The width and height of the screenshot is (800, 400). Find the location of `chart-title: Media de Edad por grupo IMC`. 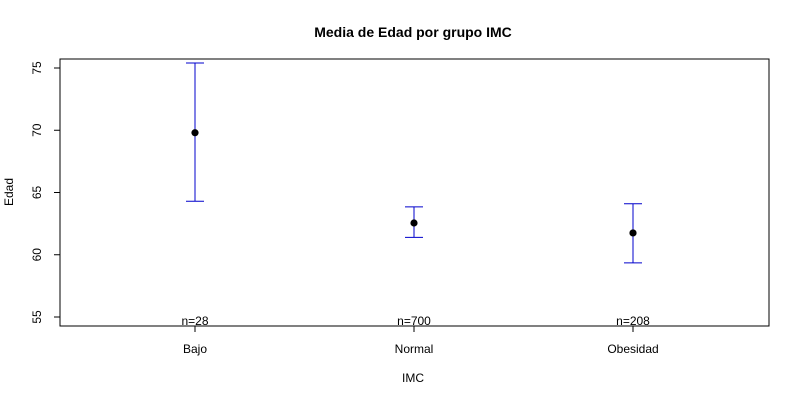

chart-title: Media de Edad por grupo IMC is located at coordinates (413, 32).